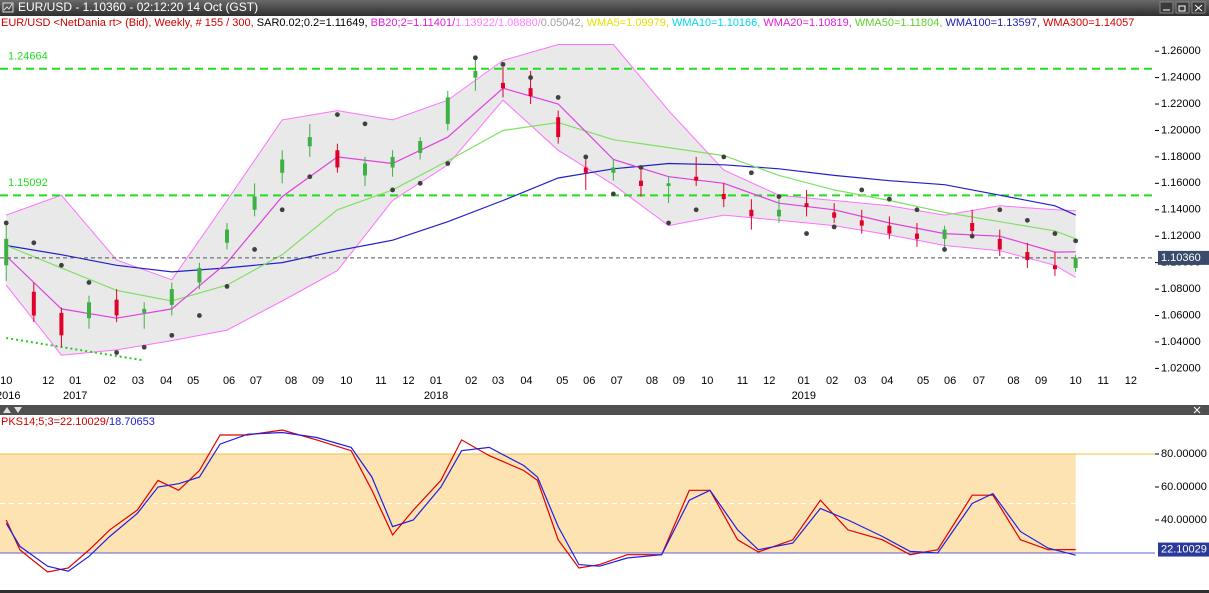 This screenshot has width=1209, height=593. What do you see at coordinates (1181, 315) in the screenshot?
I see `y-tick-label: 1.06000` at bounding box center [1181, 315].